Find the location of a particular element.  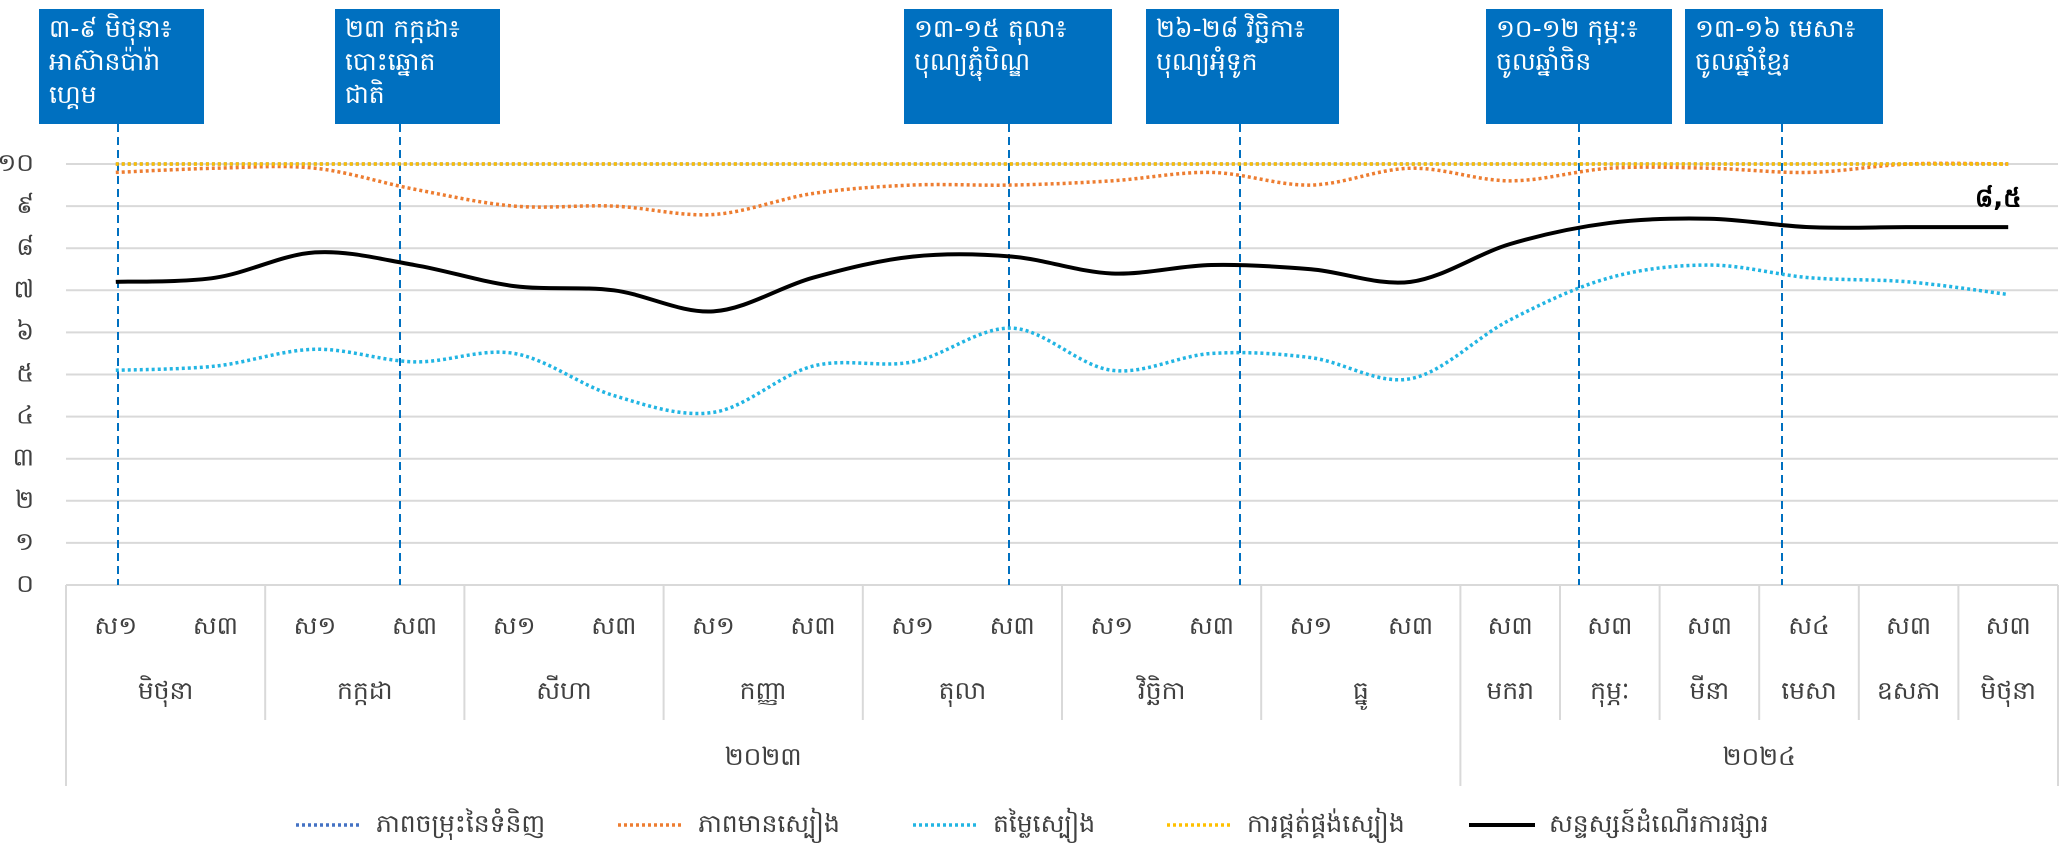

month-label: មីនា is located at coordinates (1710, 690).